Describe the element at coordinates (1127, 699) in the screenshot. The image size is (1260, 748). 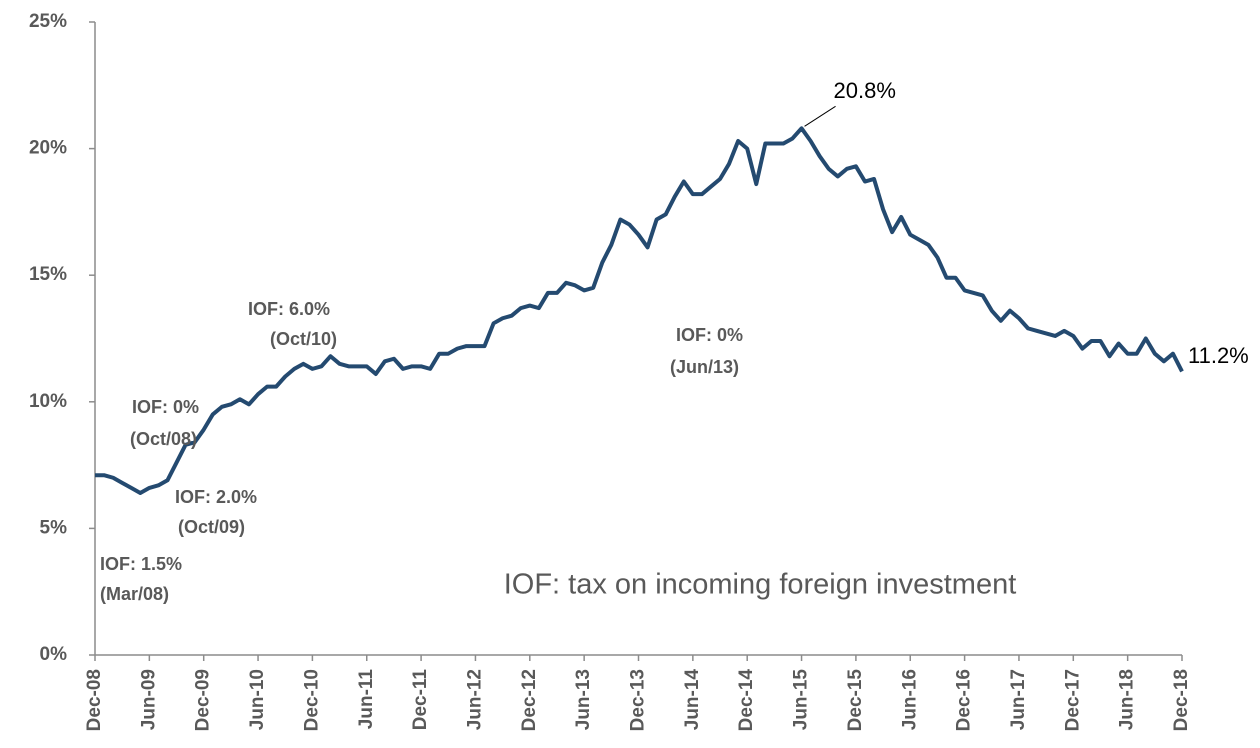
I see `x-tick-label: Jun-18` at that location.